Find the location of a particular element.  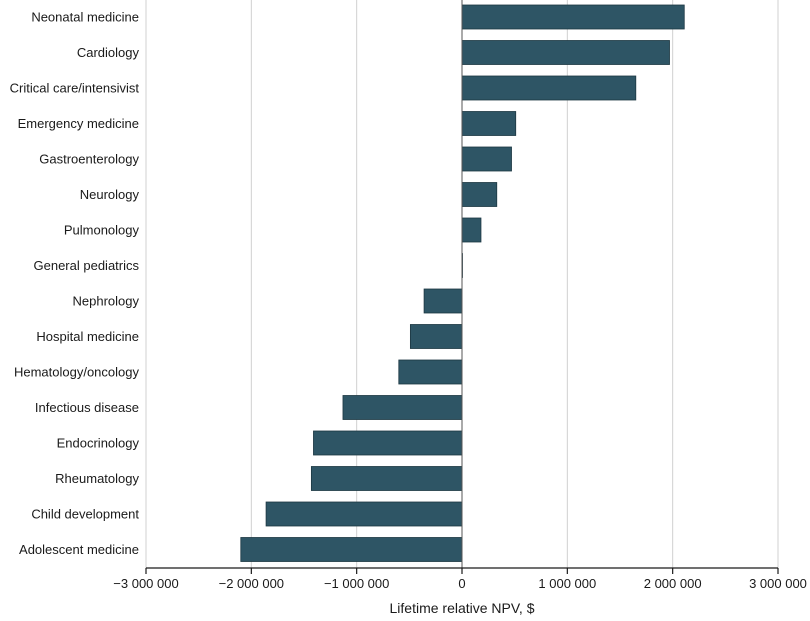

category-label: Critical care/intensivist is located at coordinates (75, 88).